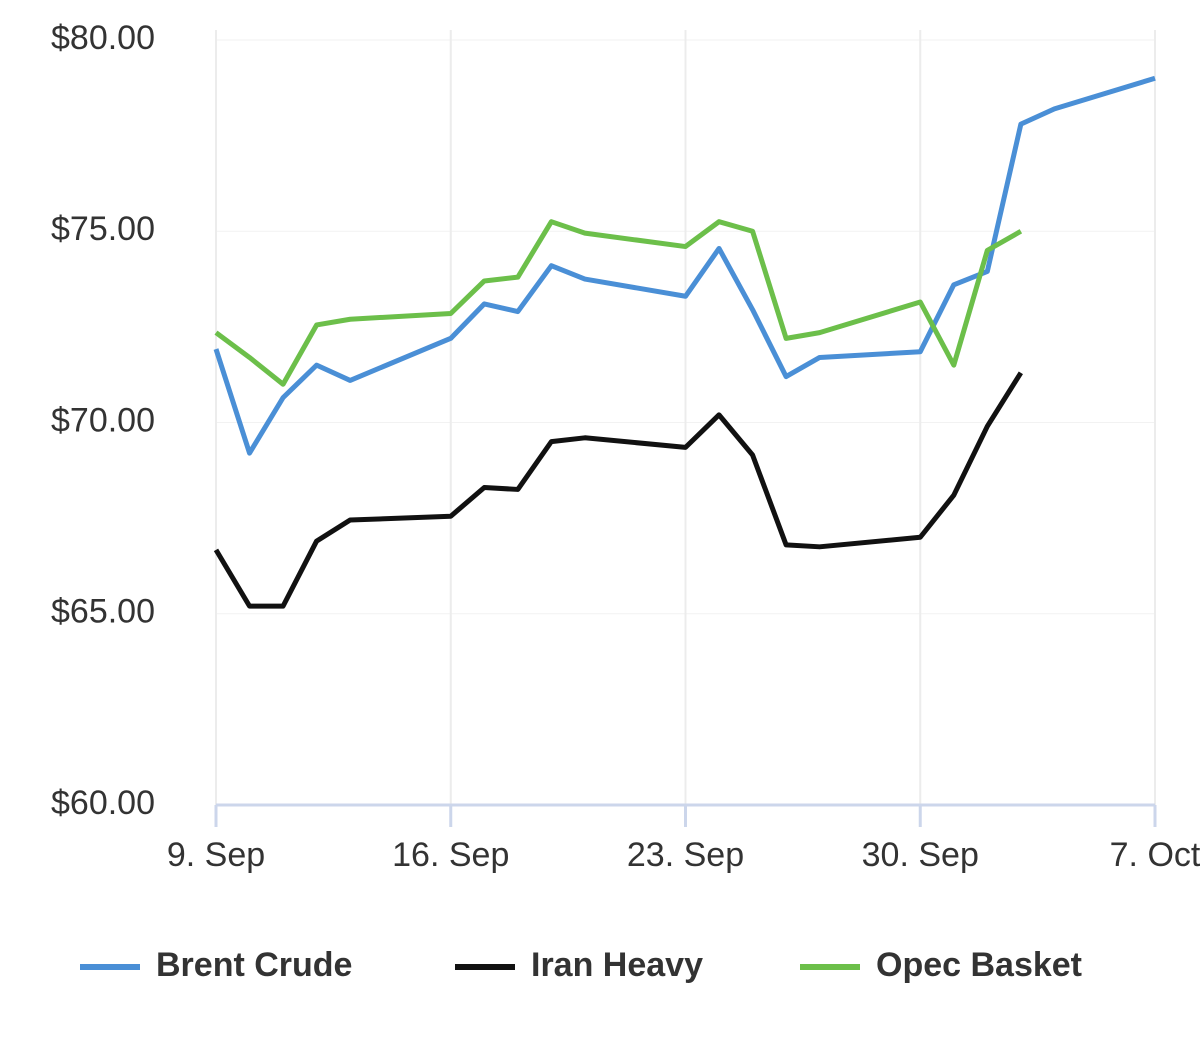 This screenshot has height=1042, width=1200. What do you see at coordinates (103, 612) in the screenshot?
I see `y-tick-label: $65.00` at bounding box center [103, 612].